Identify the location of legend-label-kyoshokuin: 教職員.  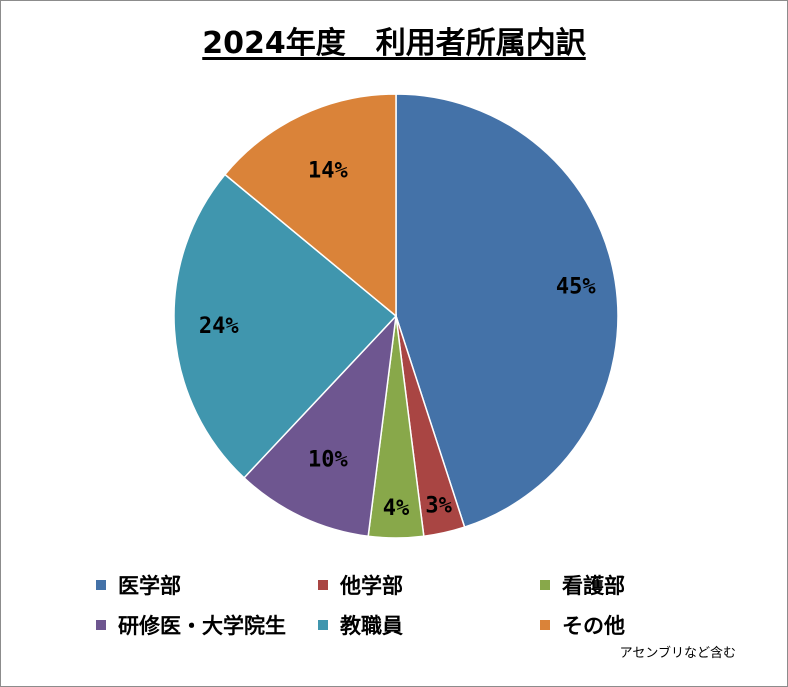
(371, 626).